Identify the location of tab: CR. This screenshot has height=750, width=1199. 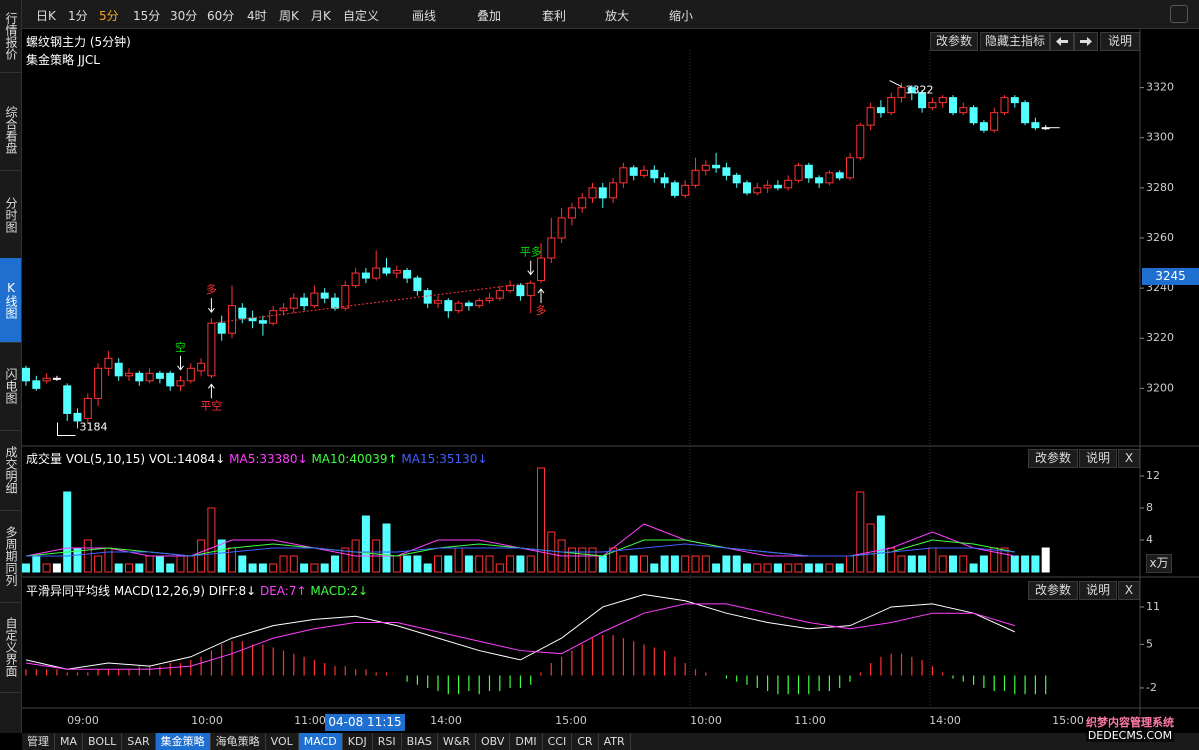
(585, 741).